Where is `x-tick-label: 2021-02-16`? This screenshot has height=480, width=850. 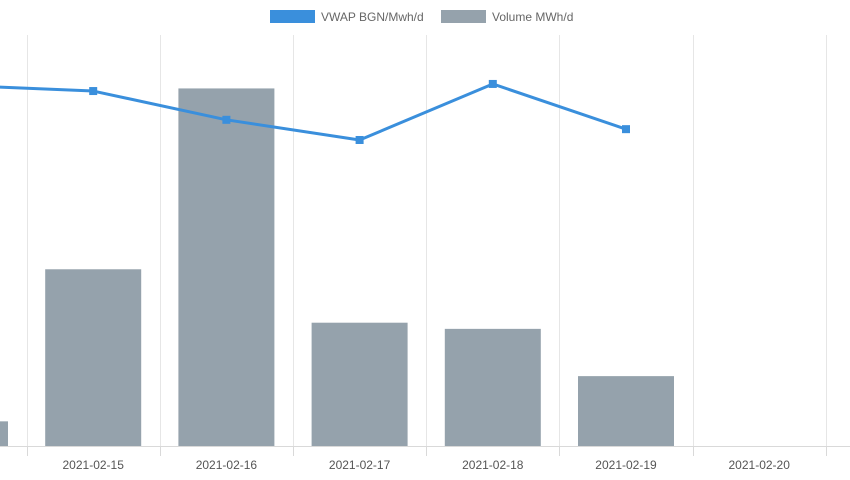
x-tick-label: 2021-02-16 is located at coordinates (227, 465).